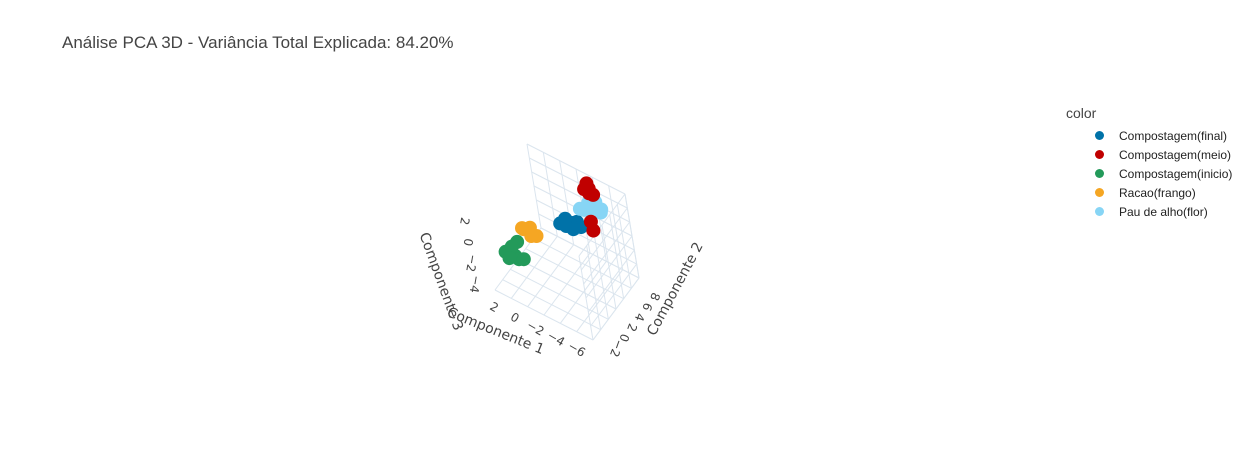 Image resolution: width=1256 pixels, height=450 pixels. What do you see at coordinates (1081, 113) in the screenshot?
I see `legend-title: color` at bounding box center [1081, 113].